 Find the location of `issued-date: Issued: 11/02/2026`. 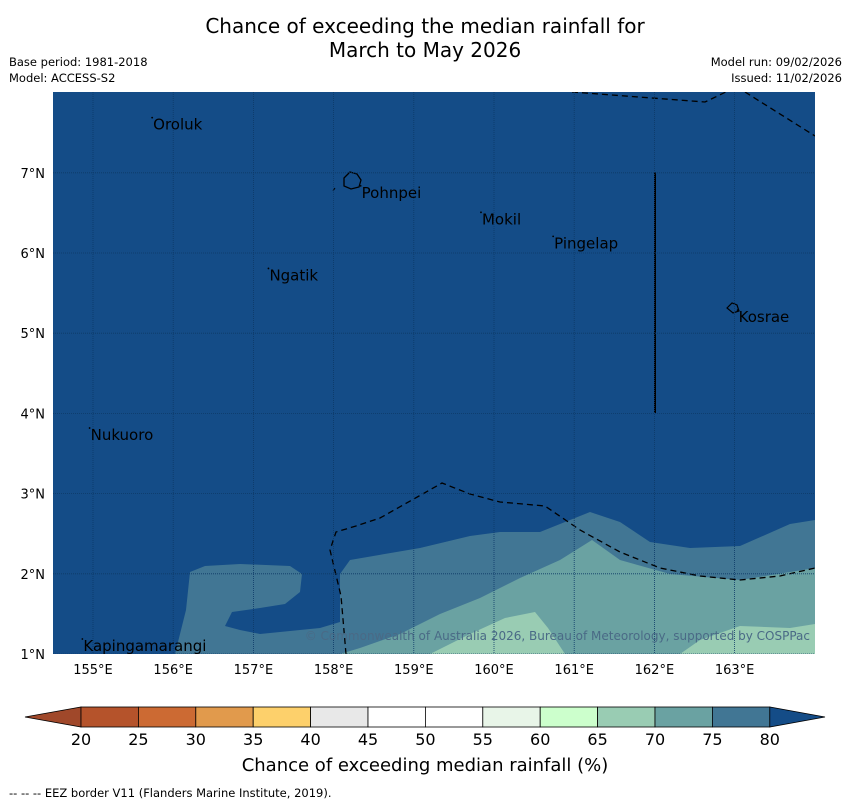

issued-date: Issued: 11/02/2026 is located at coordinates (786, 78).